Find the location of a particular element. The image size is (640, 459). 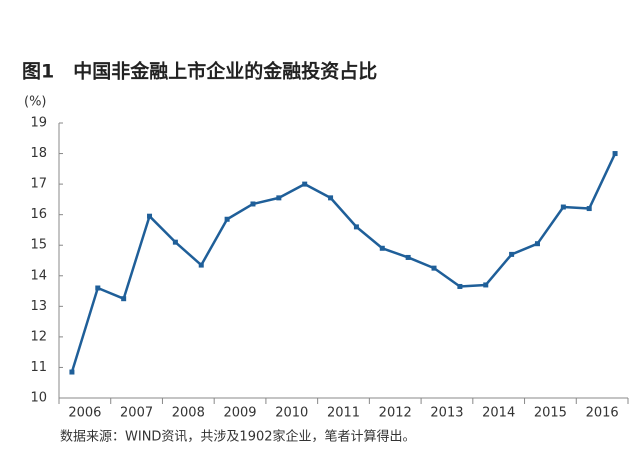

y-tick-label: 13 is located at coordinates (38, 306).